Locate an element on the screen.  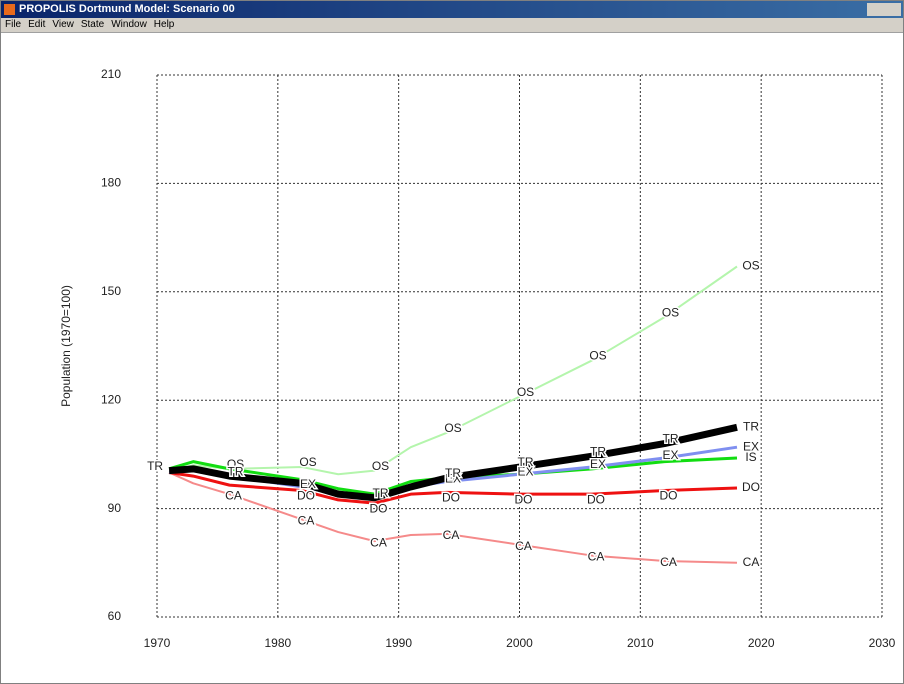
x-tick-label: 1970 is located at coordinates (157, 643).